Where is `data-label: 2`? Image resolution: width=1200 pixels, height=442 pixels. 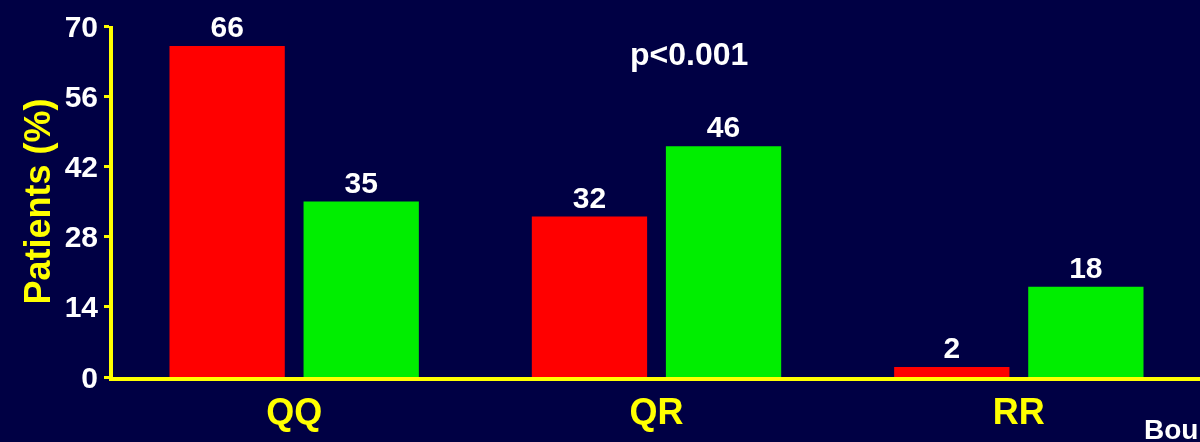 data-label: 2 is located at coordinates (952, 347).